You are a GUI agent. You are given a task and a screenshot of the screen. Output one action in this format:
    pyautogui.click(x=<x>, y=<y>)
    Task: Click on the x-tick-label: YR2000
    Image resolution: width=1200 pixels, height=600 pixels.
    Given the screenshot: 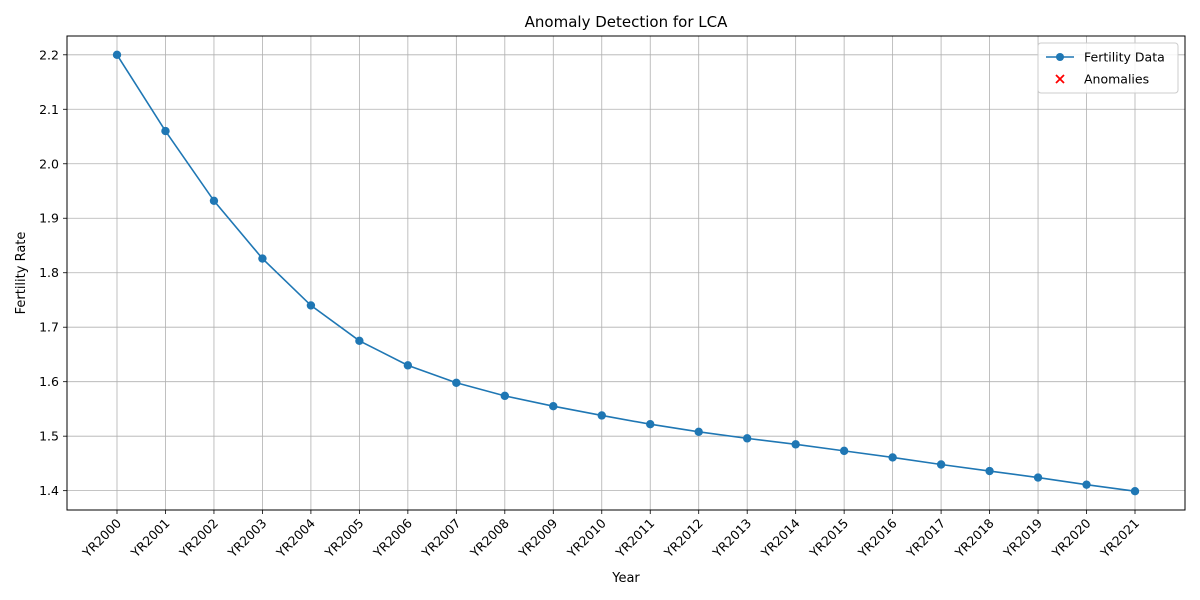 What is the action you would take?
    pyautogui.click(x=101, y=537)
    